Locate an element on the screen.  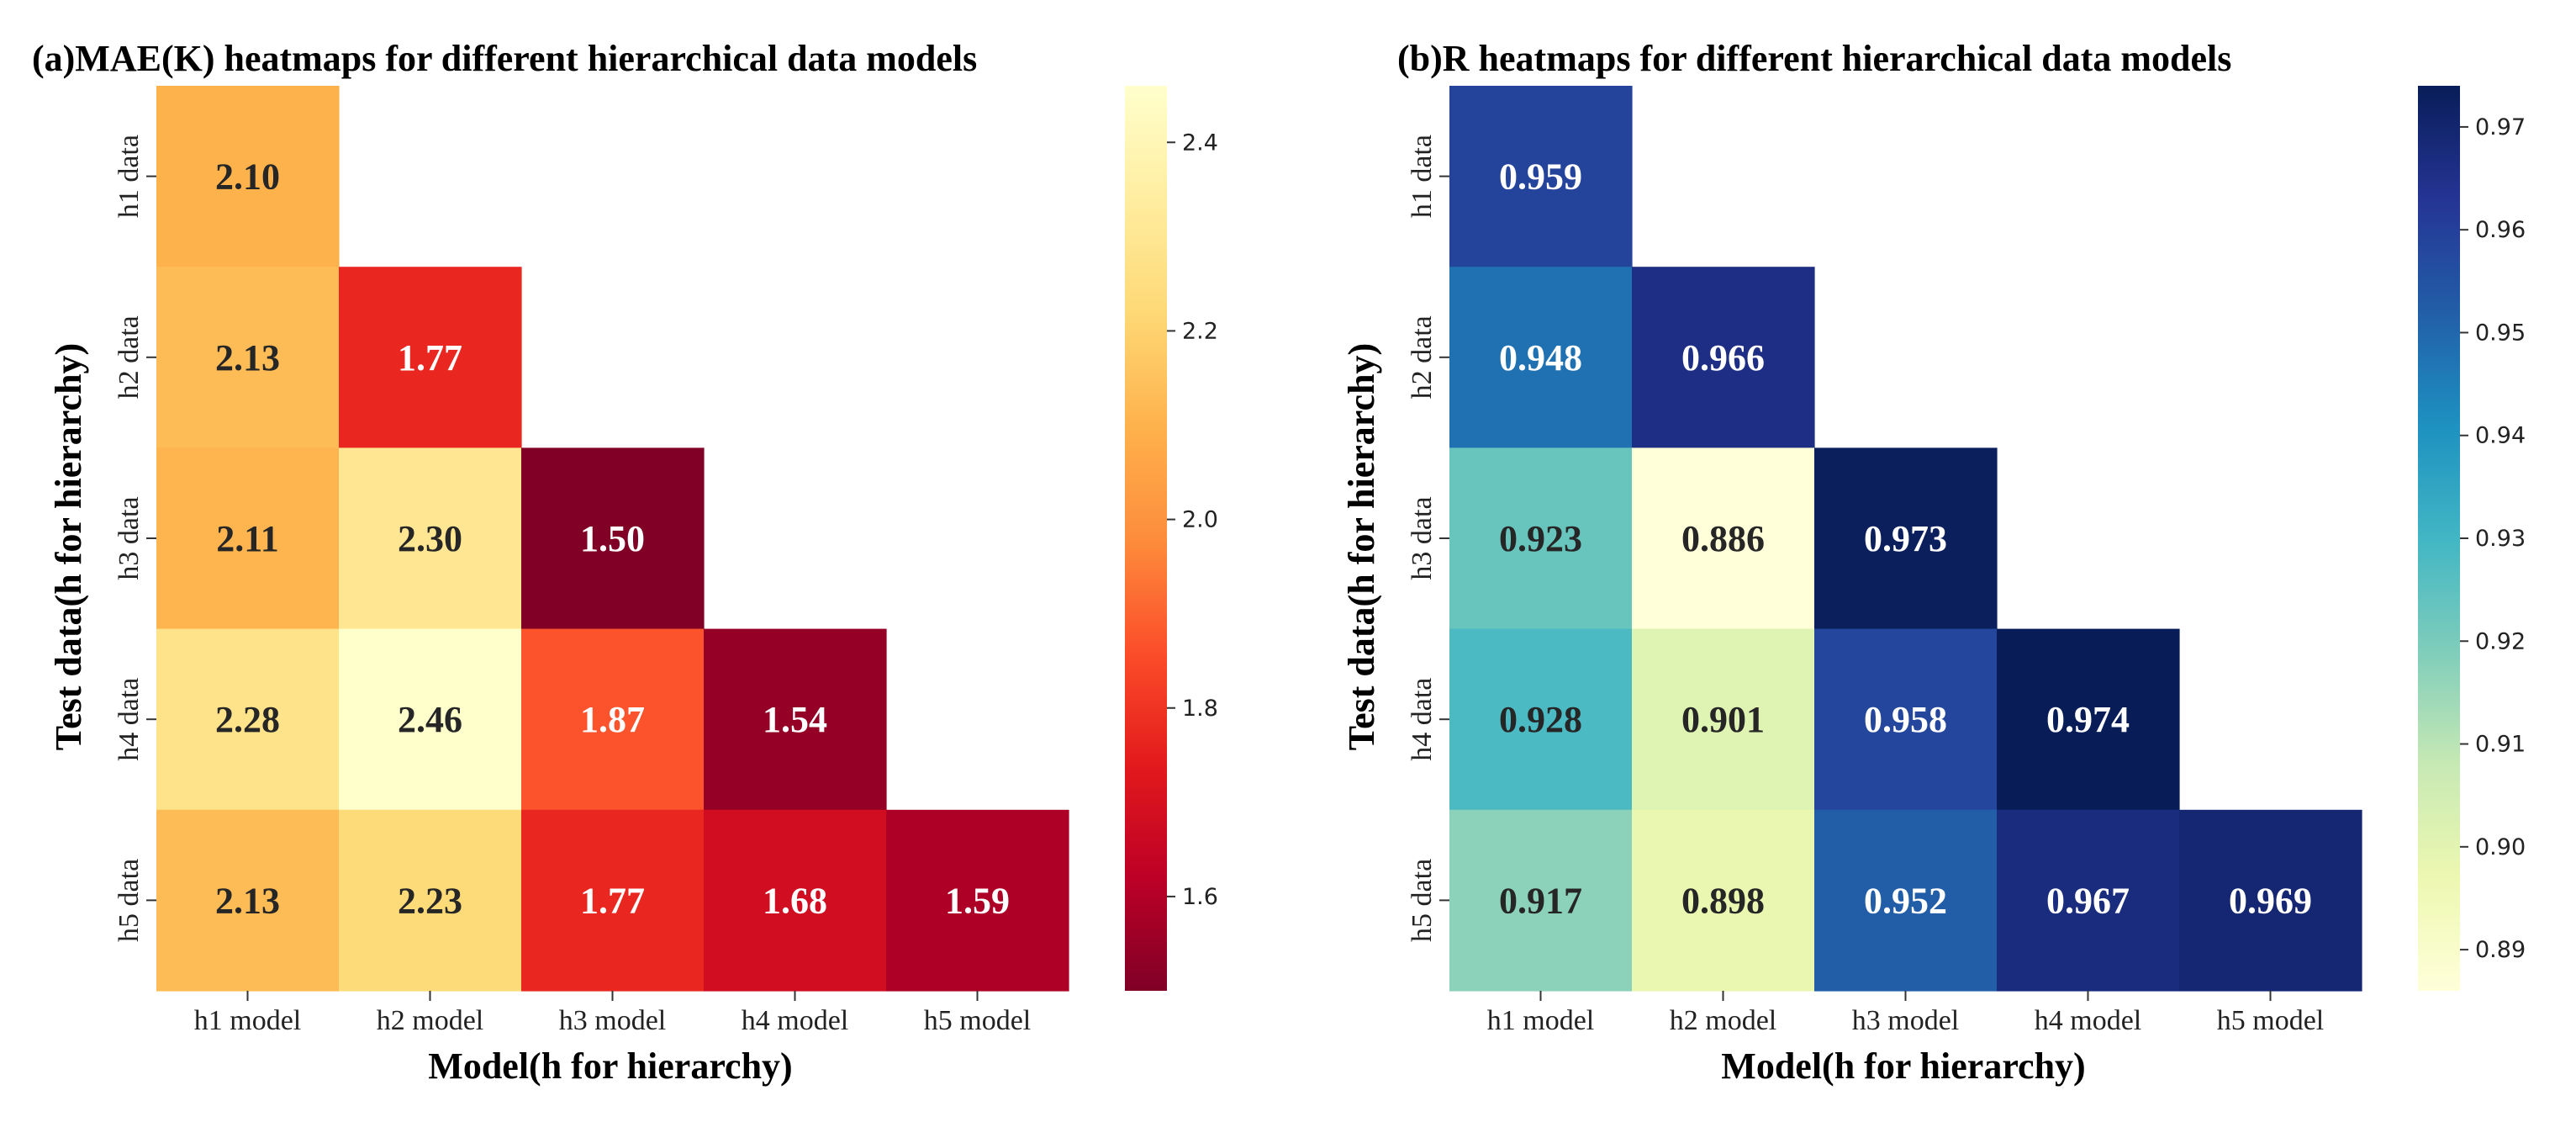
cell-value-label: 0.923 is located at coordinates (1540, 538).